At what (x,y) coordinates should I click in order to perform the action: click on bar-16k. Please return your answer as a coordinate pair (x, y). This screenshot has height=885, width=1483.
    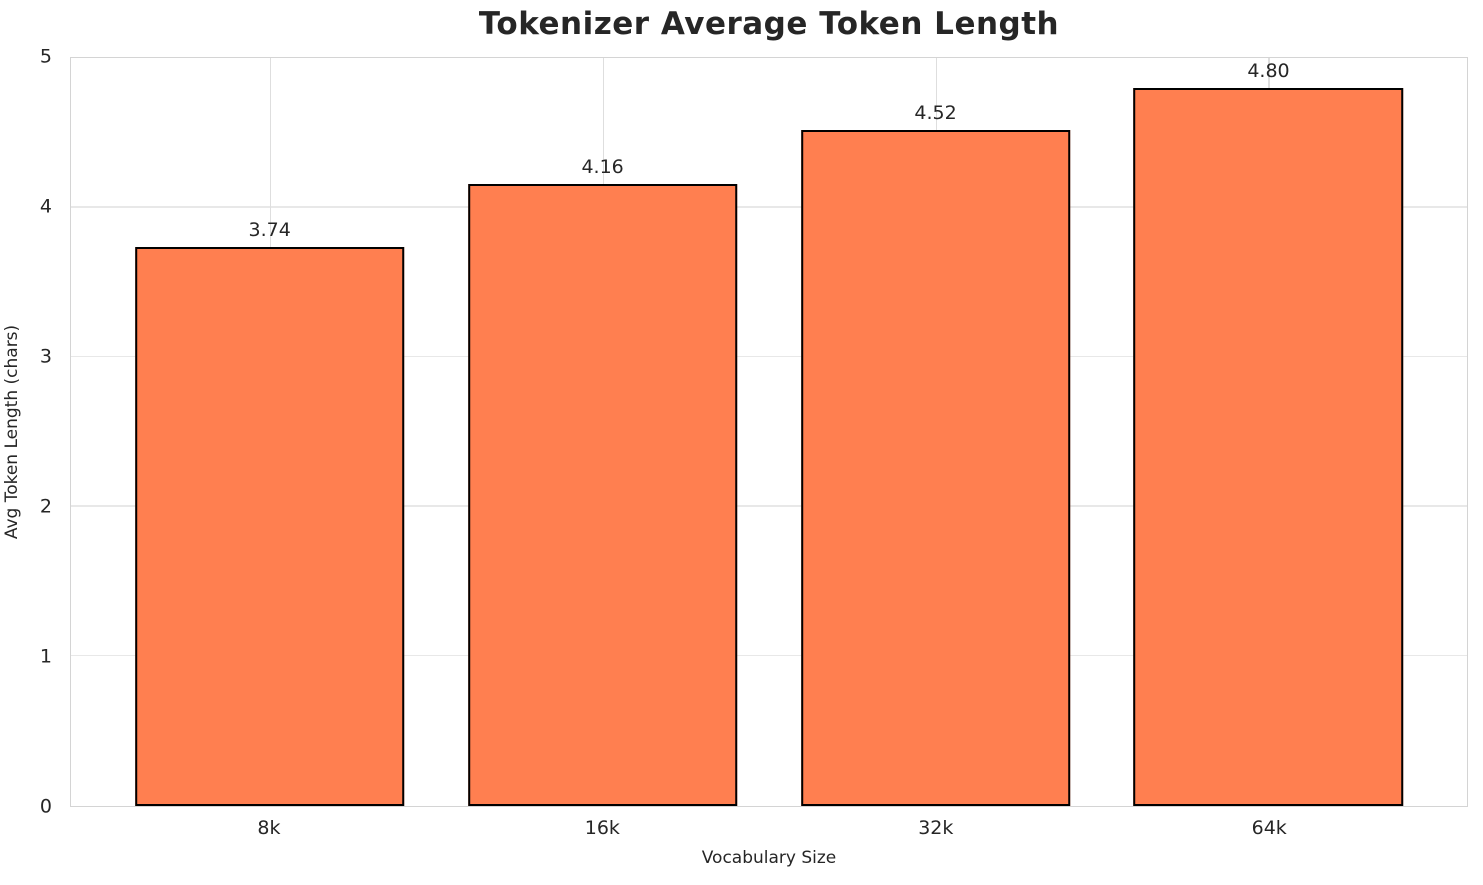
    Looking at the image, I should click on (602, 494).